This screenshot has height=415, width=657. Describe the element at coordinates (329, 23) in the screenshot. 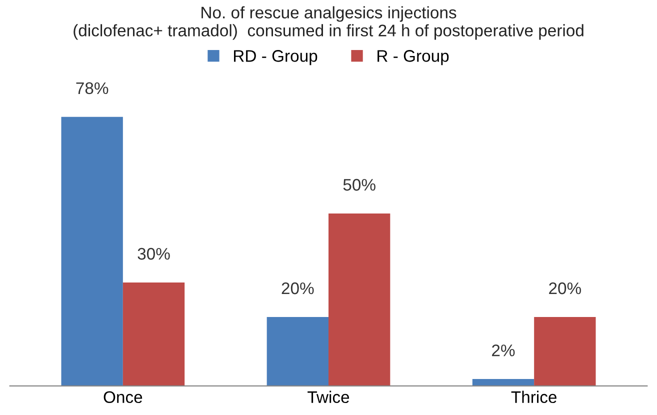

I see `chart-title: No. of rescue analgesics injections (diclofenac+ tramadol) consumed in first 24 h of postoperative period` at that location.